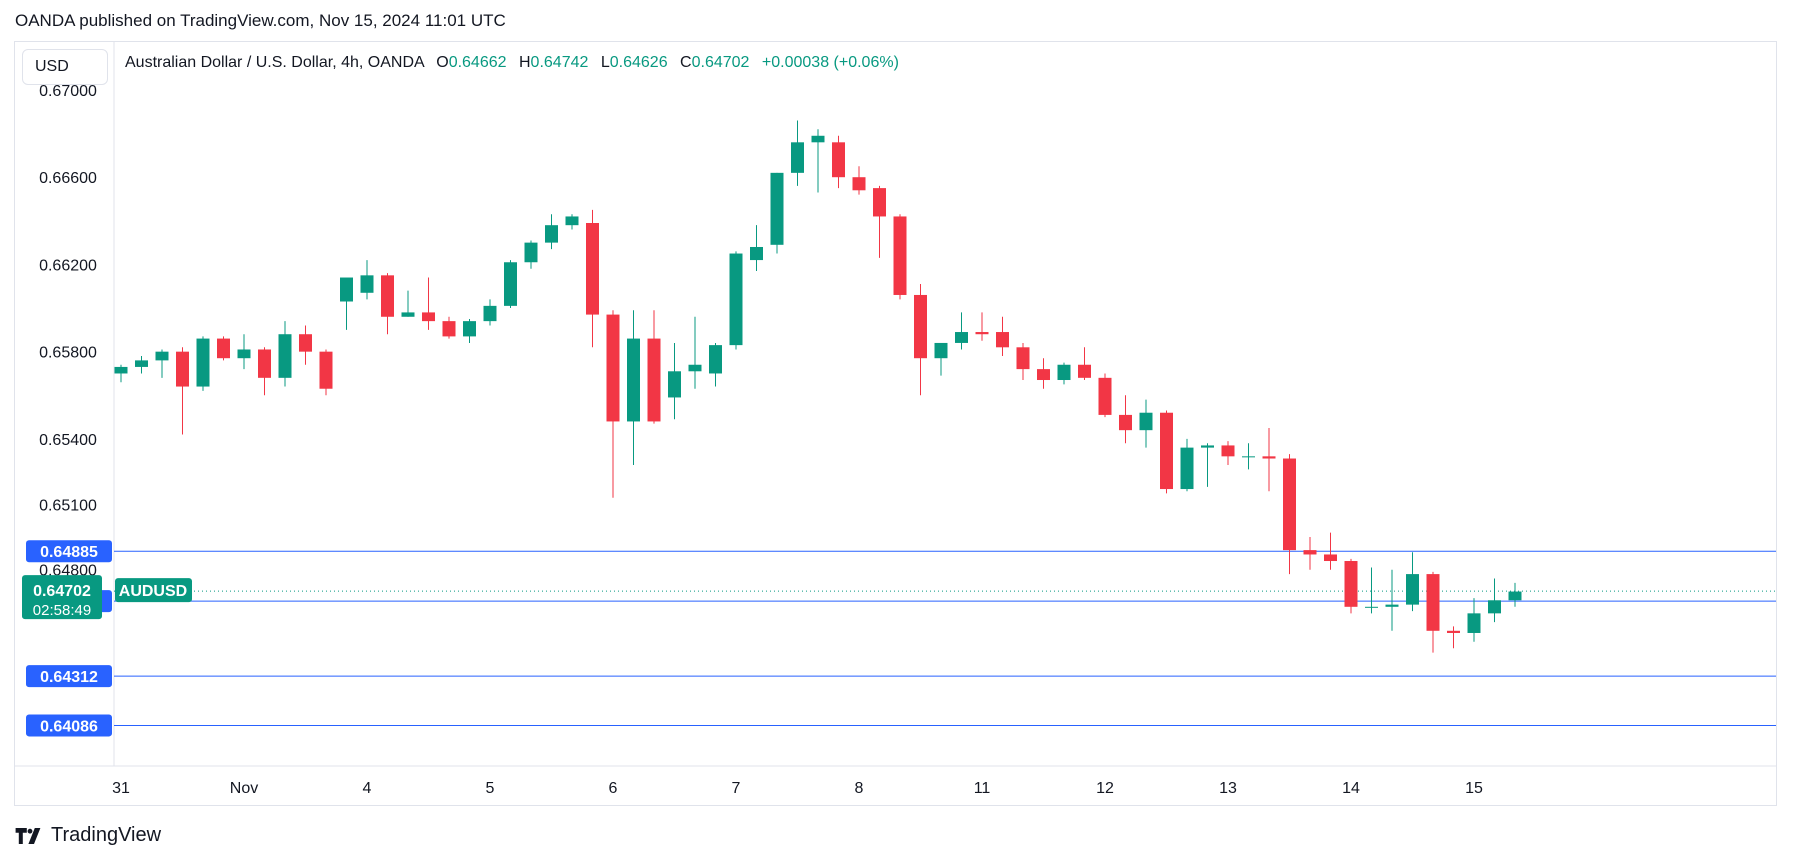 This screenshot has height=861, width=1793. I want to click on last-price-value: 0.64702, so click(62, 591).